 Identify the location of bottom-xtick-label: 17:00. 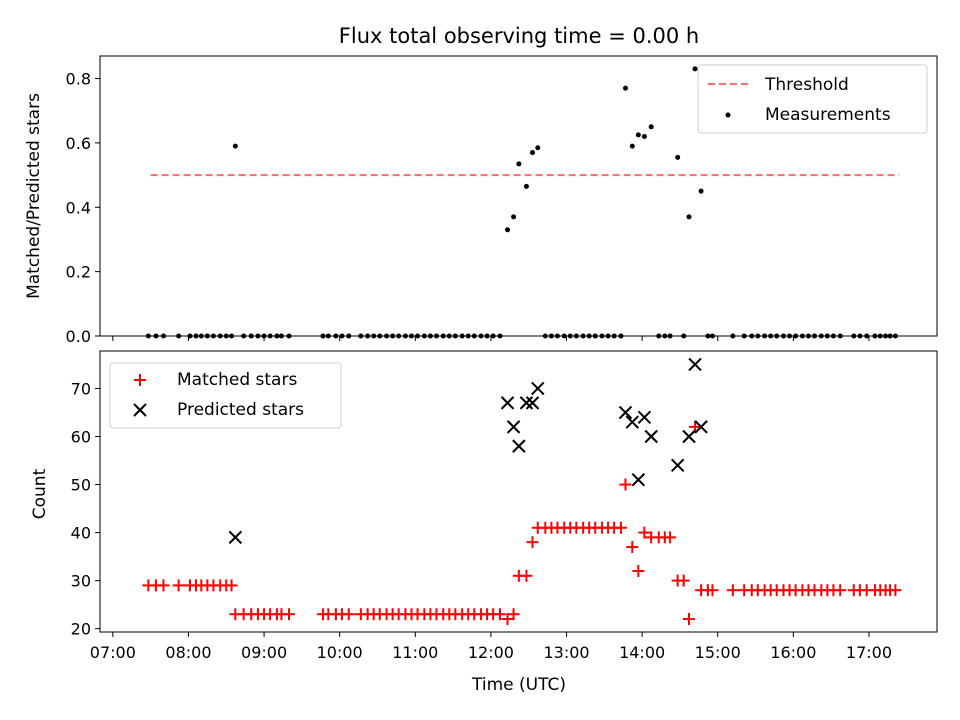
(869, 652).